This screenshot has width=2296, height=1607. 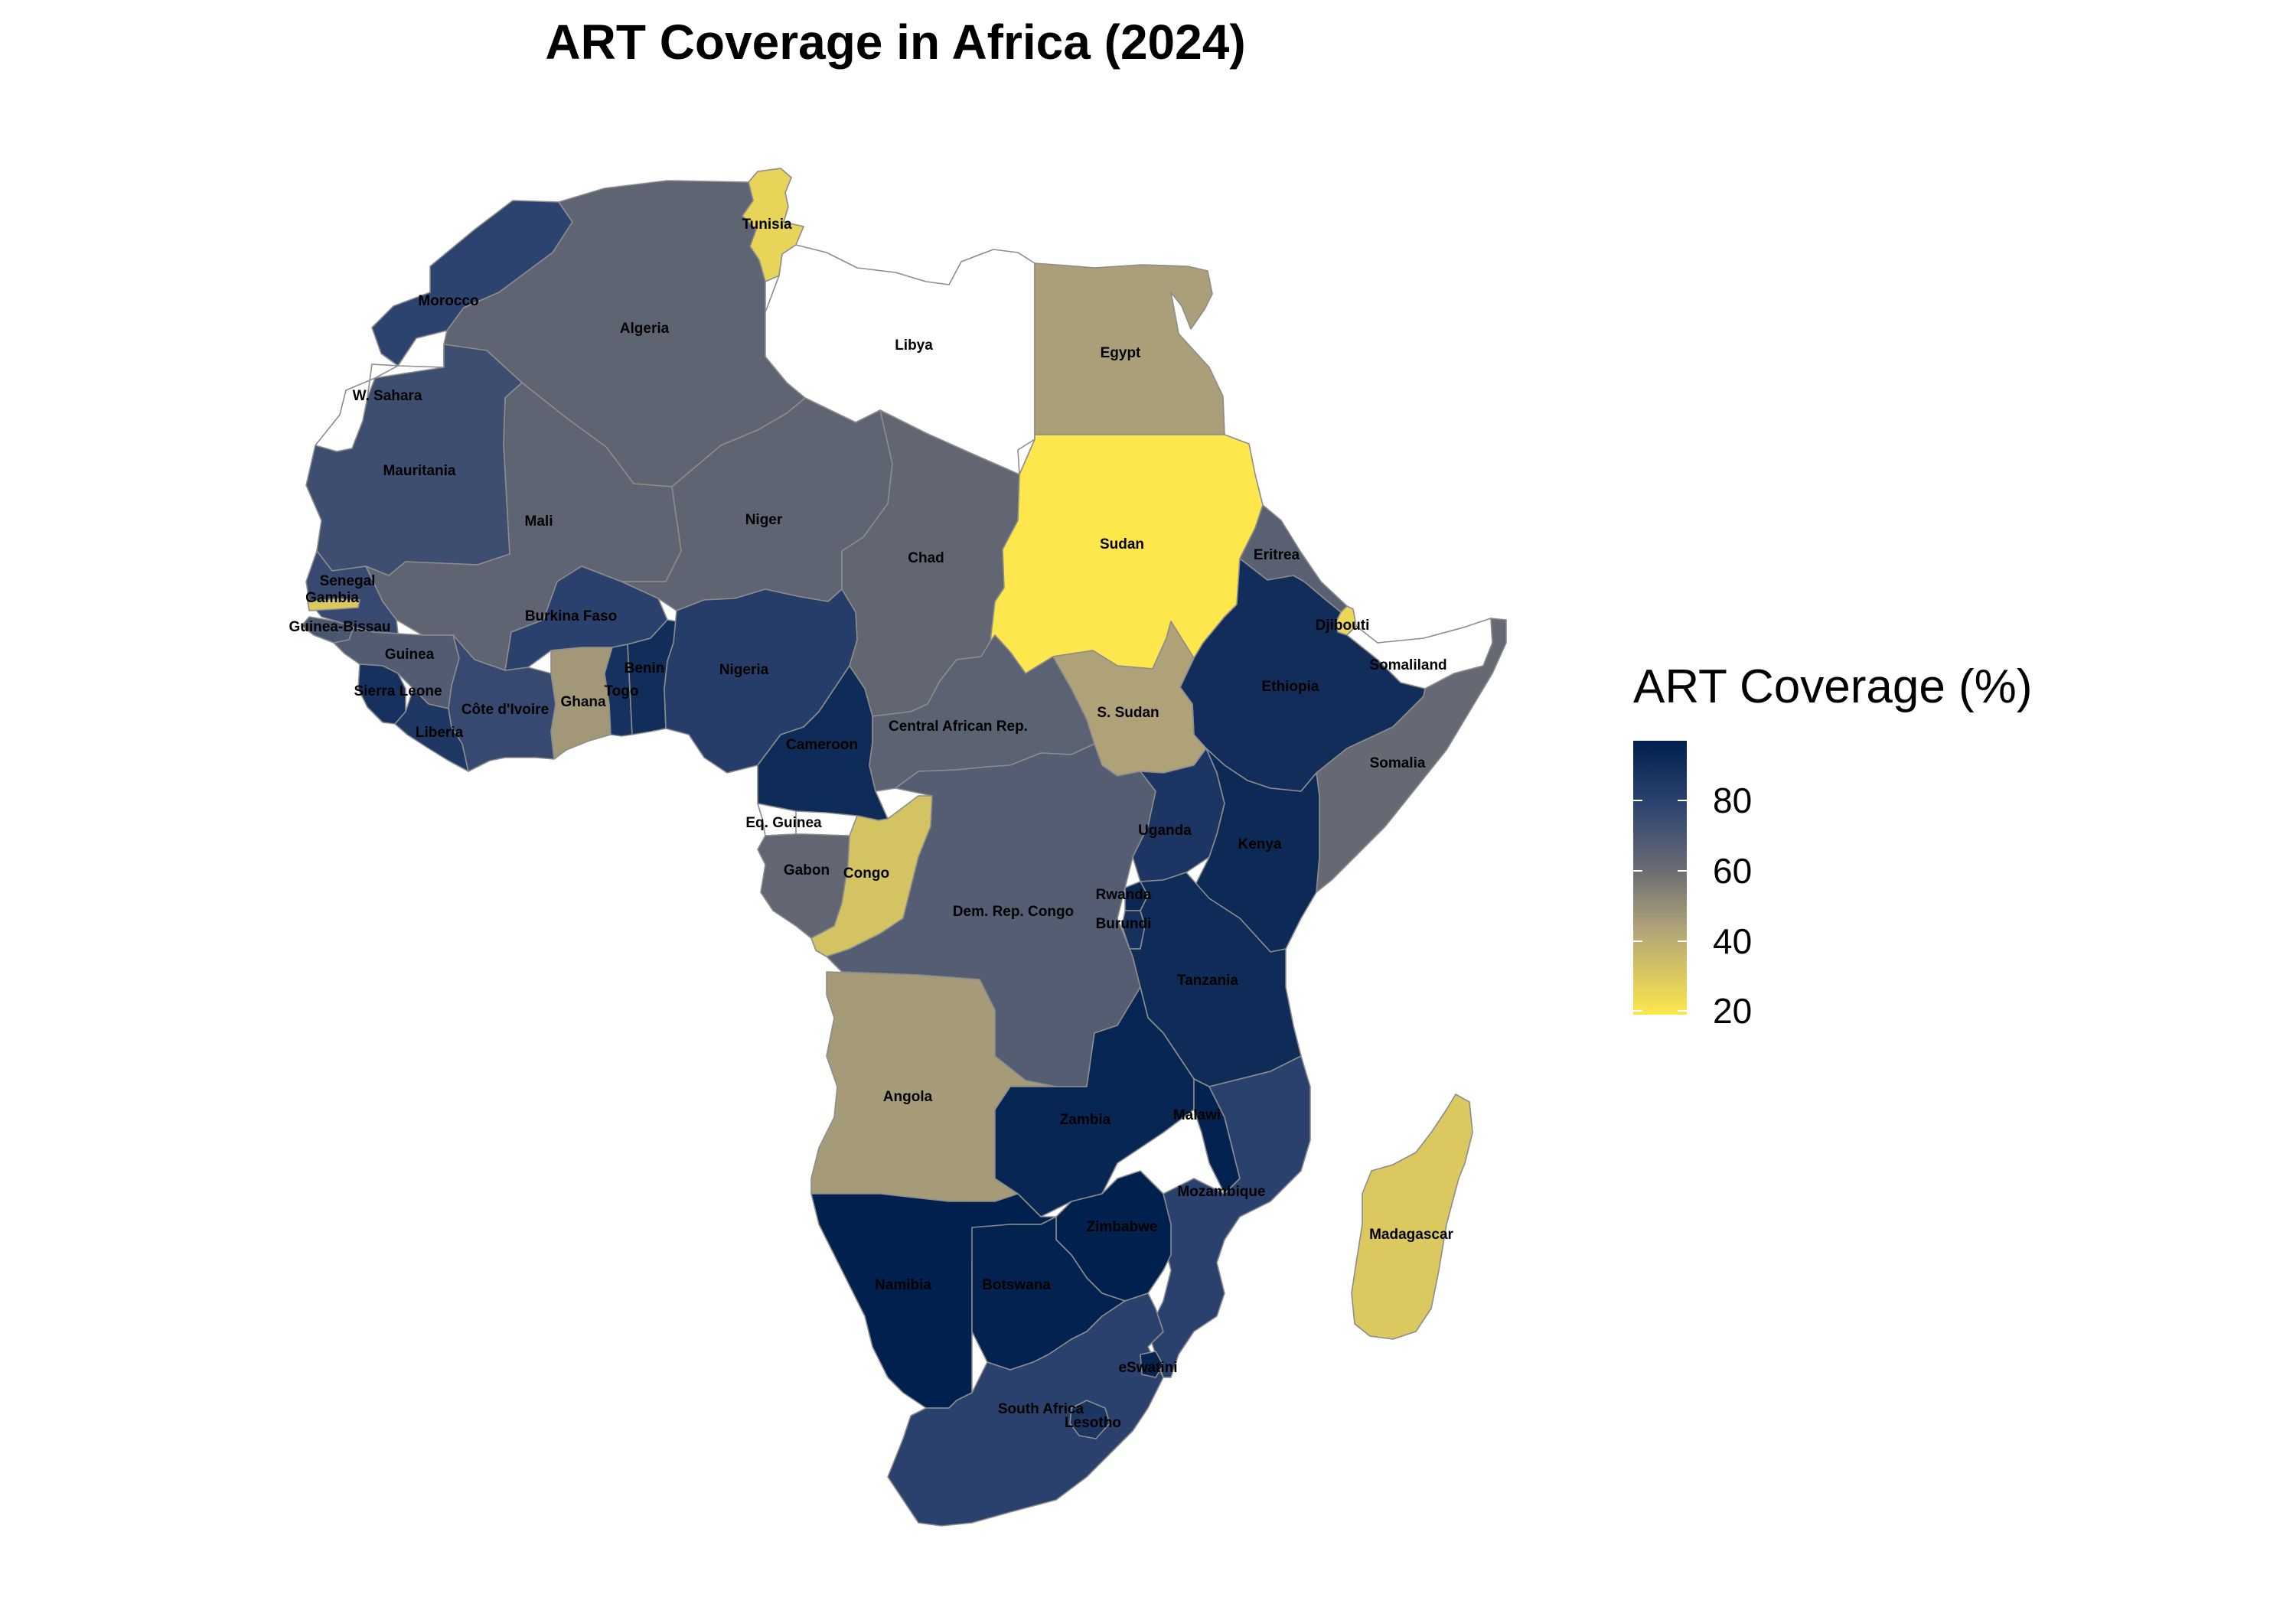 I want to click on country-label: South Africa, so click(x=1041, y=1409).